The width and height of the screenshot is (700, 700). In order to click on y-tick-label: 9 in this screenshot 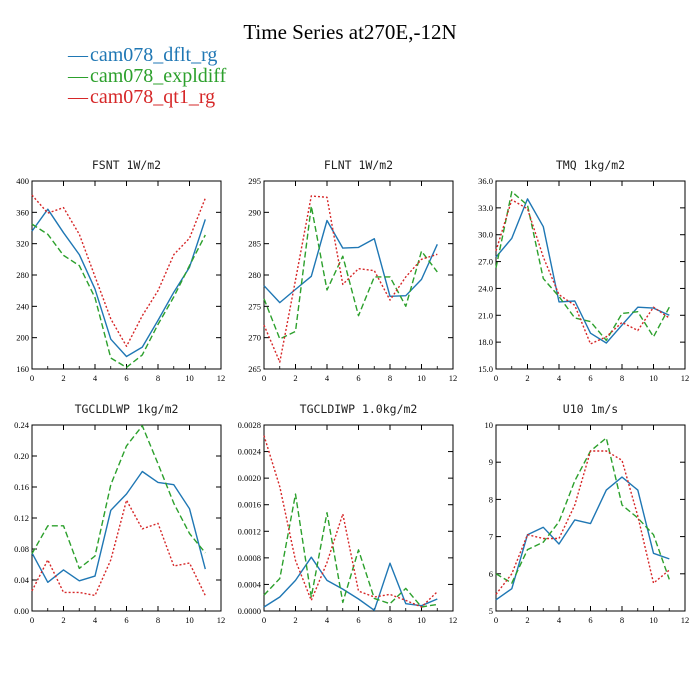, I will do `click(491, 462)`.